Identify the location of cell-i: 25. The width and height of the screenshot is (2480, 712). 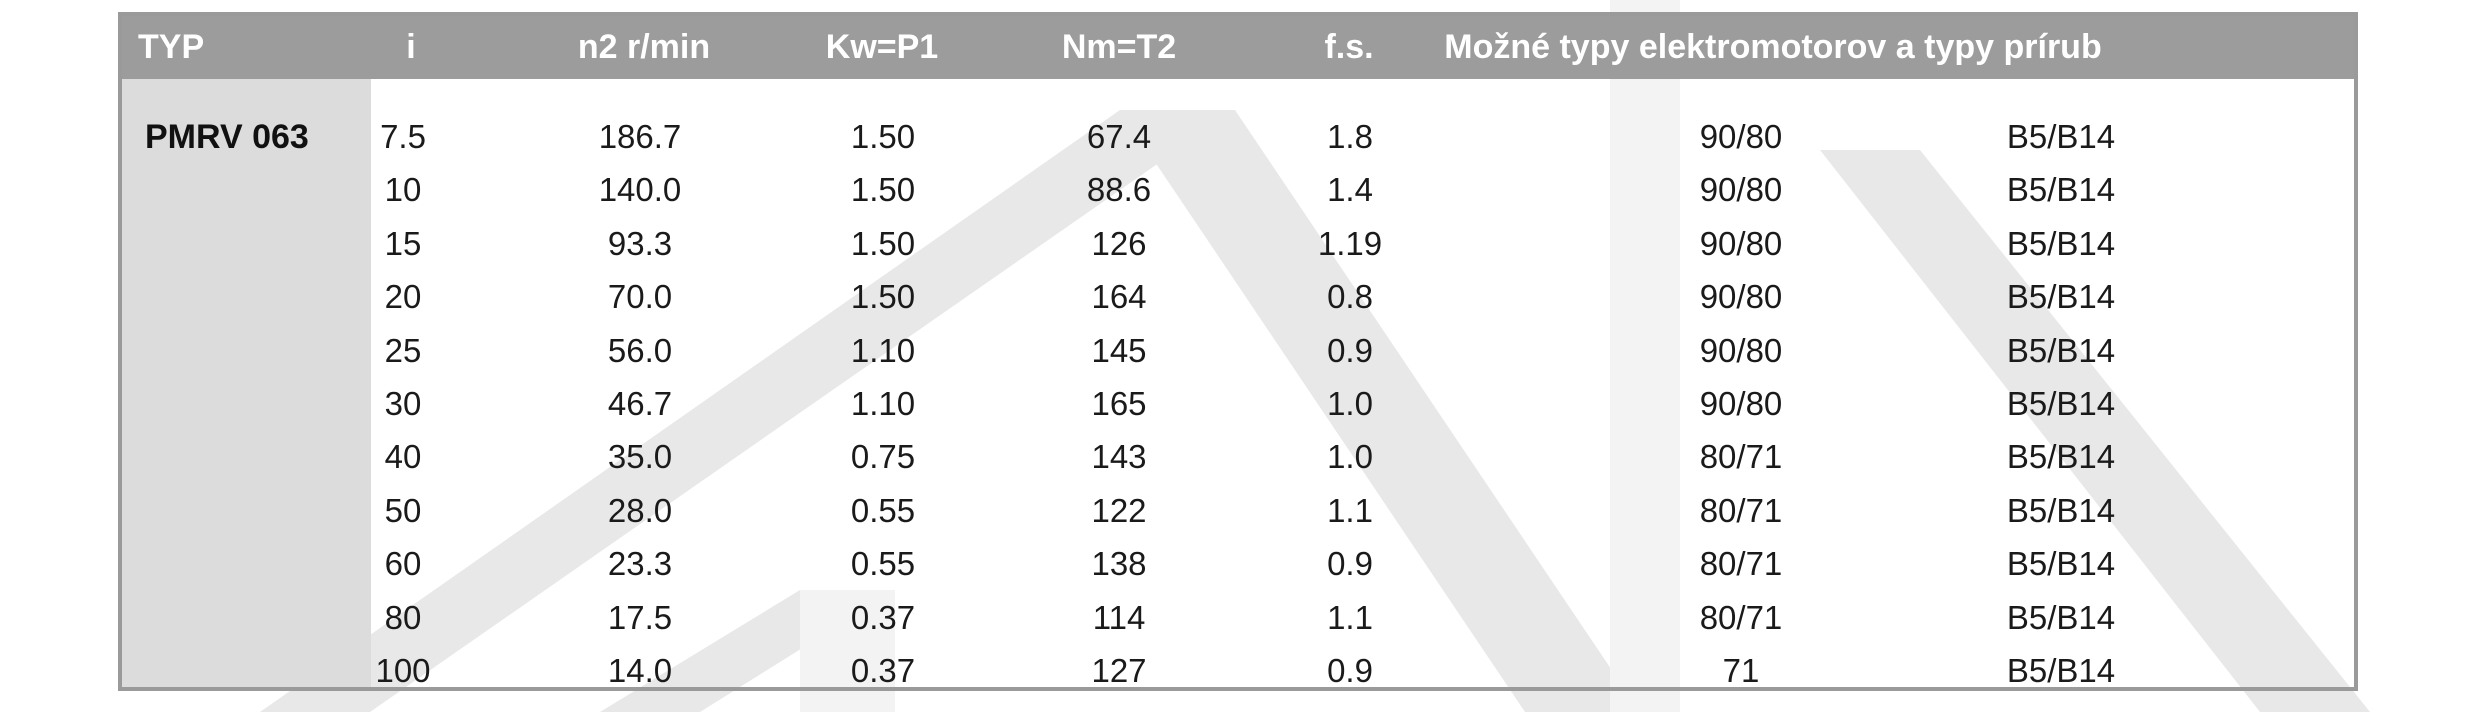
(403, 350).